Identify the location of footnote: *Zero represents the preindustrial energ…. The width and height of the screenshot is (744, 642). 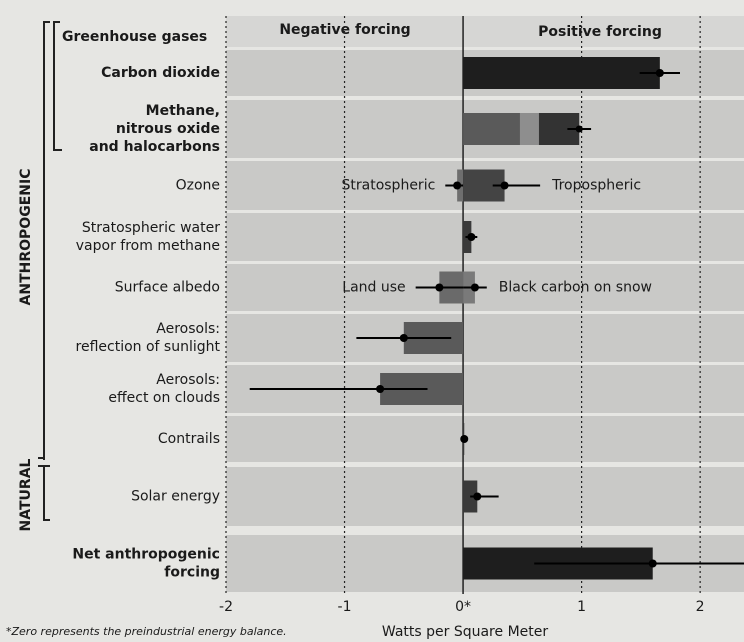
(146, 631).